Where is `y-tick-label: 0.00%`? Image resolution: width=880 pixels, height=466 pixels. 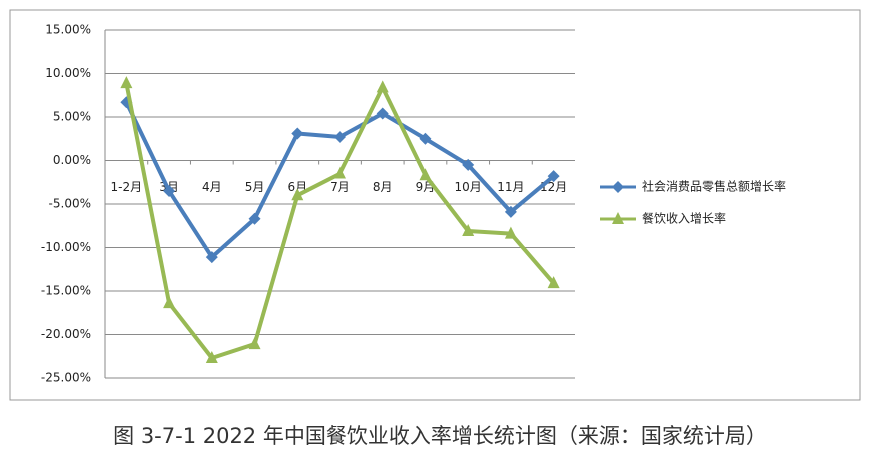 y-tick-label: 0.00% is located at coordinates (72, 160).